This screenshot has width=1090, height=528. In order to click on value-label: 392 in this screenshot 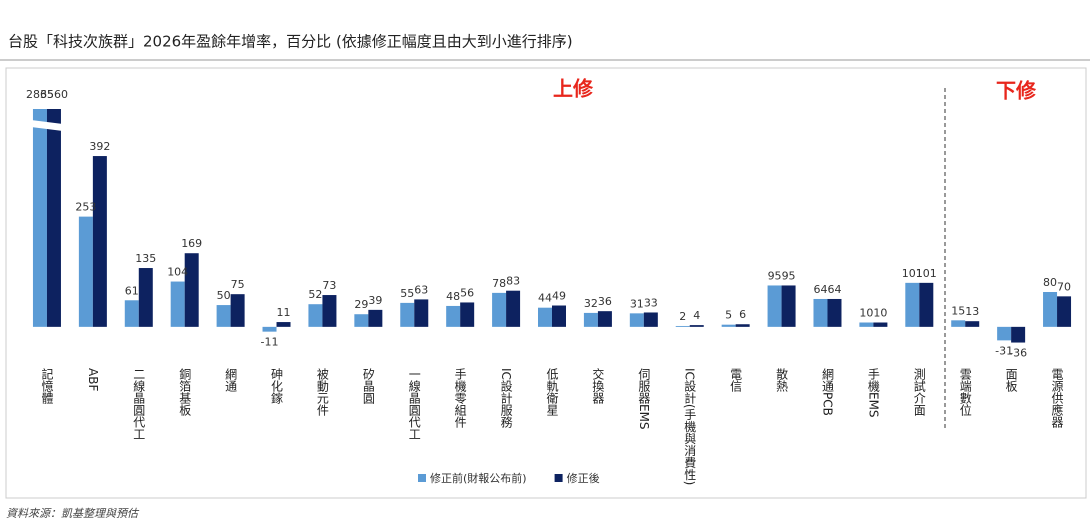, I will do `click(99, 146)`.